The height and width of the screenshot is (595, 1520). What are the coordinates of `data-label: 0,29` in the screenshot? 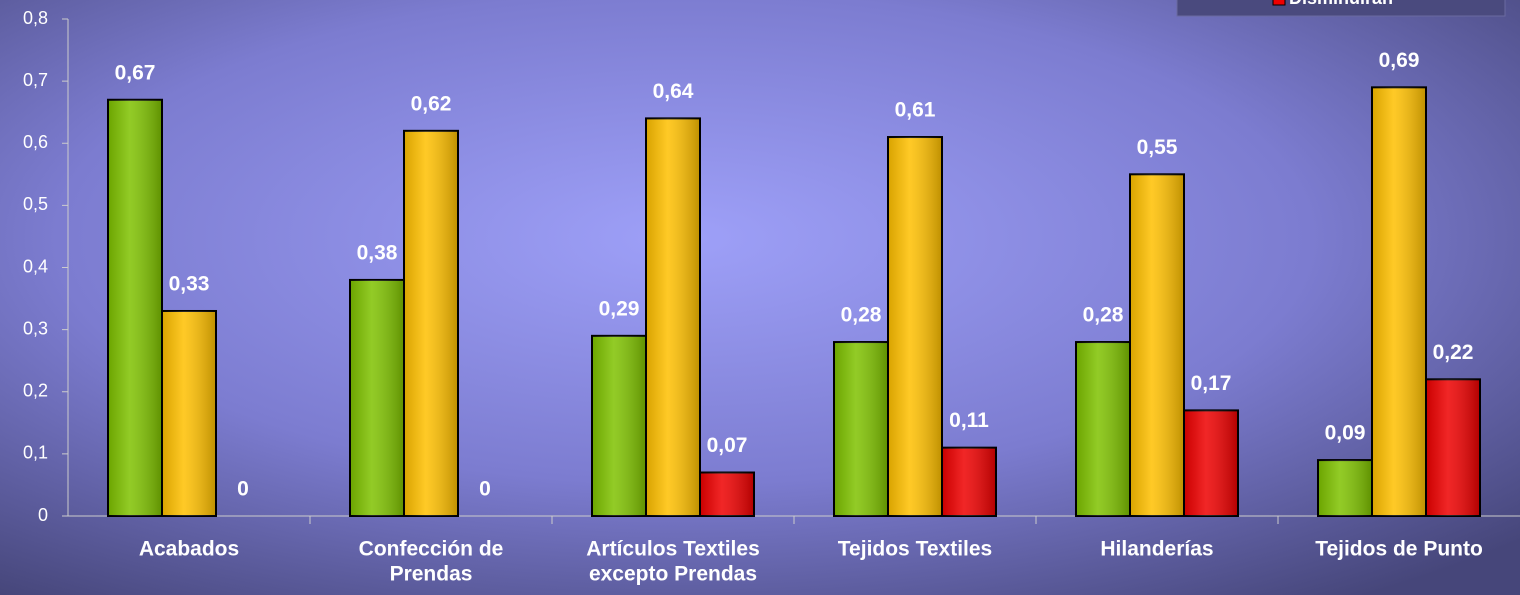 It's located at (619, 308).